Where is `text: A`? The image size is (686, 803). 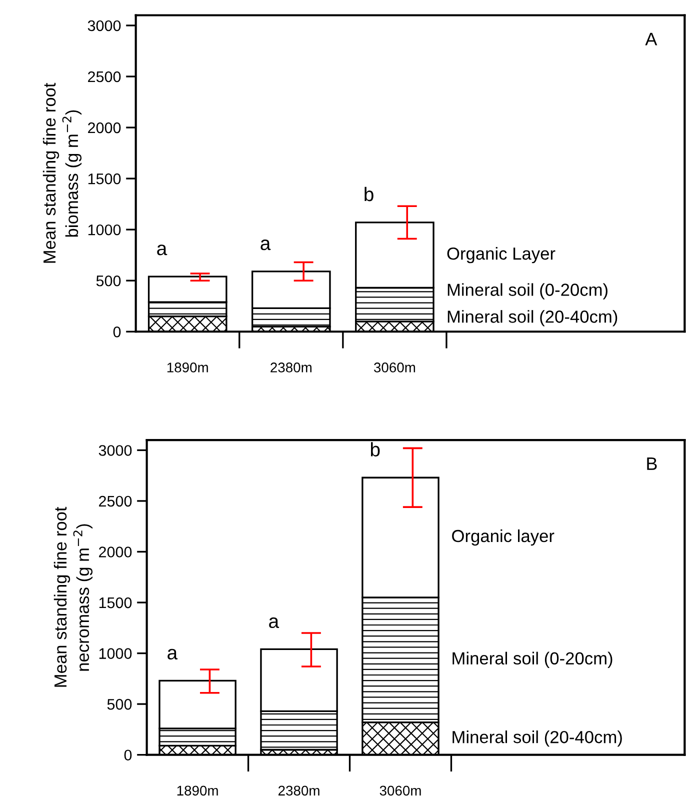 text: A is located at coordinates (651, 39).